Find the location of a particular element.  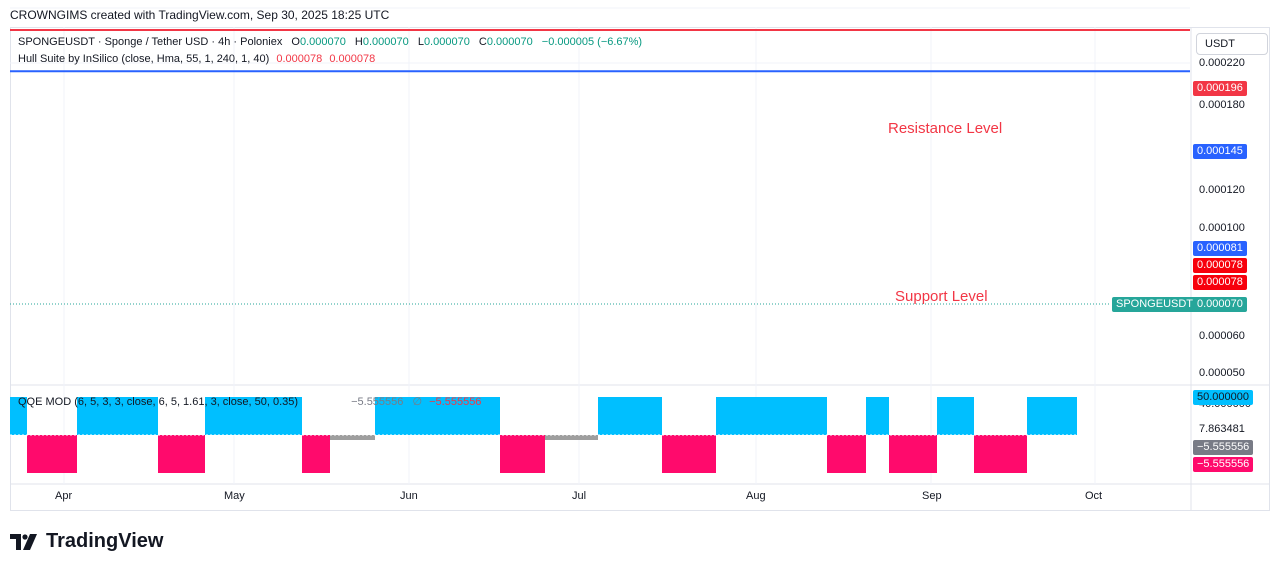

time-tick: May is located at coordinates (234, 496).